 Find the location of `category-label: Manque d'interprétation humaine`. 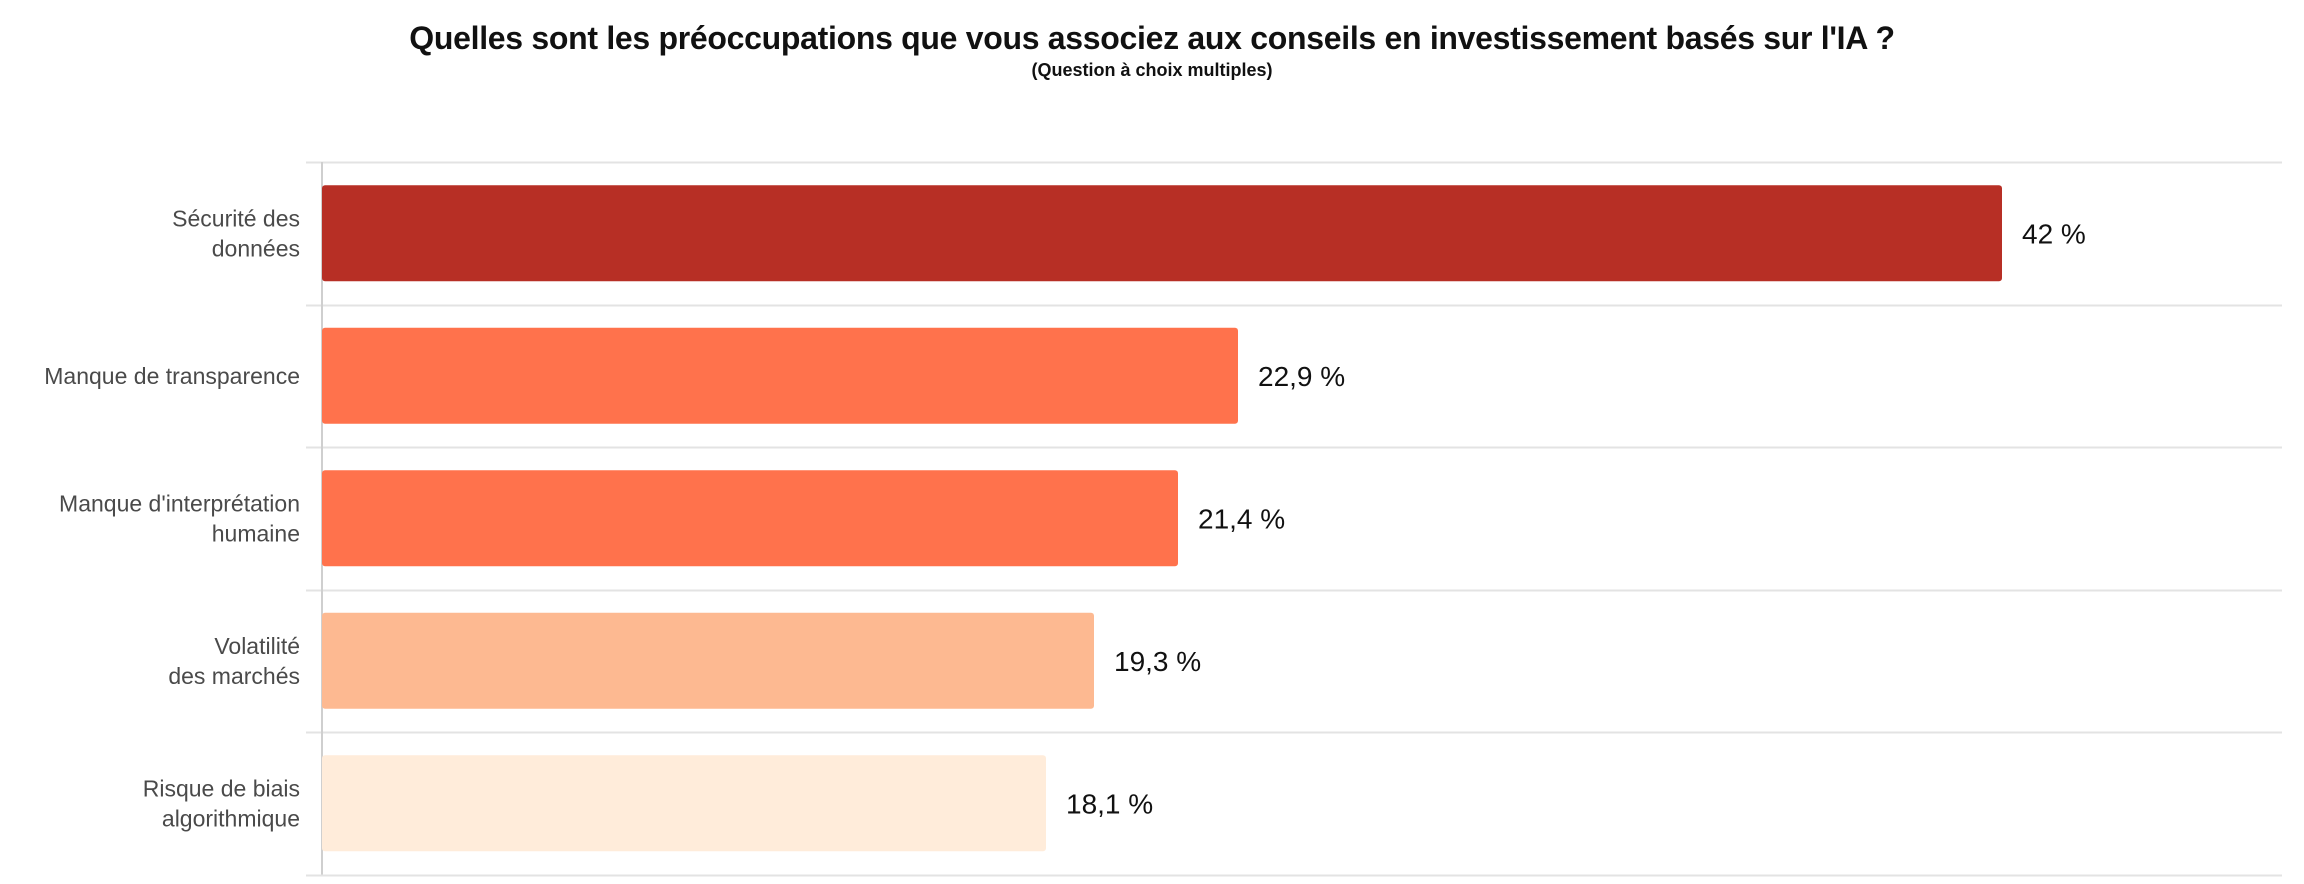

category-label: Manque d'interprétation humaine is located at coordinates (179, 518).